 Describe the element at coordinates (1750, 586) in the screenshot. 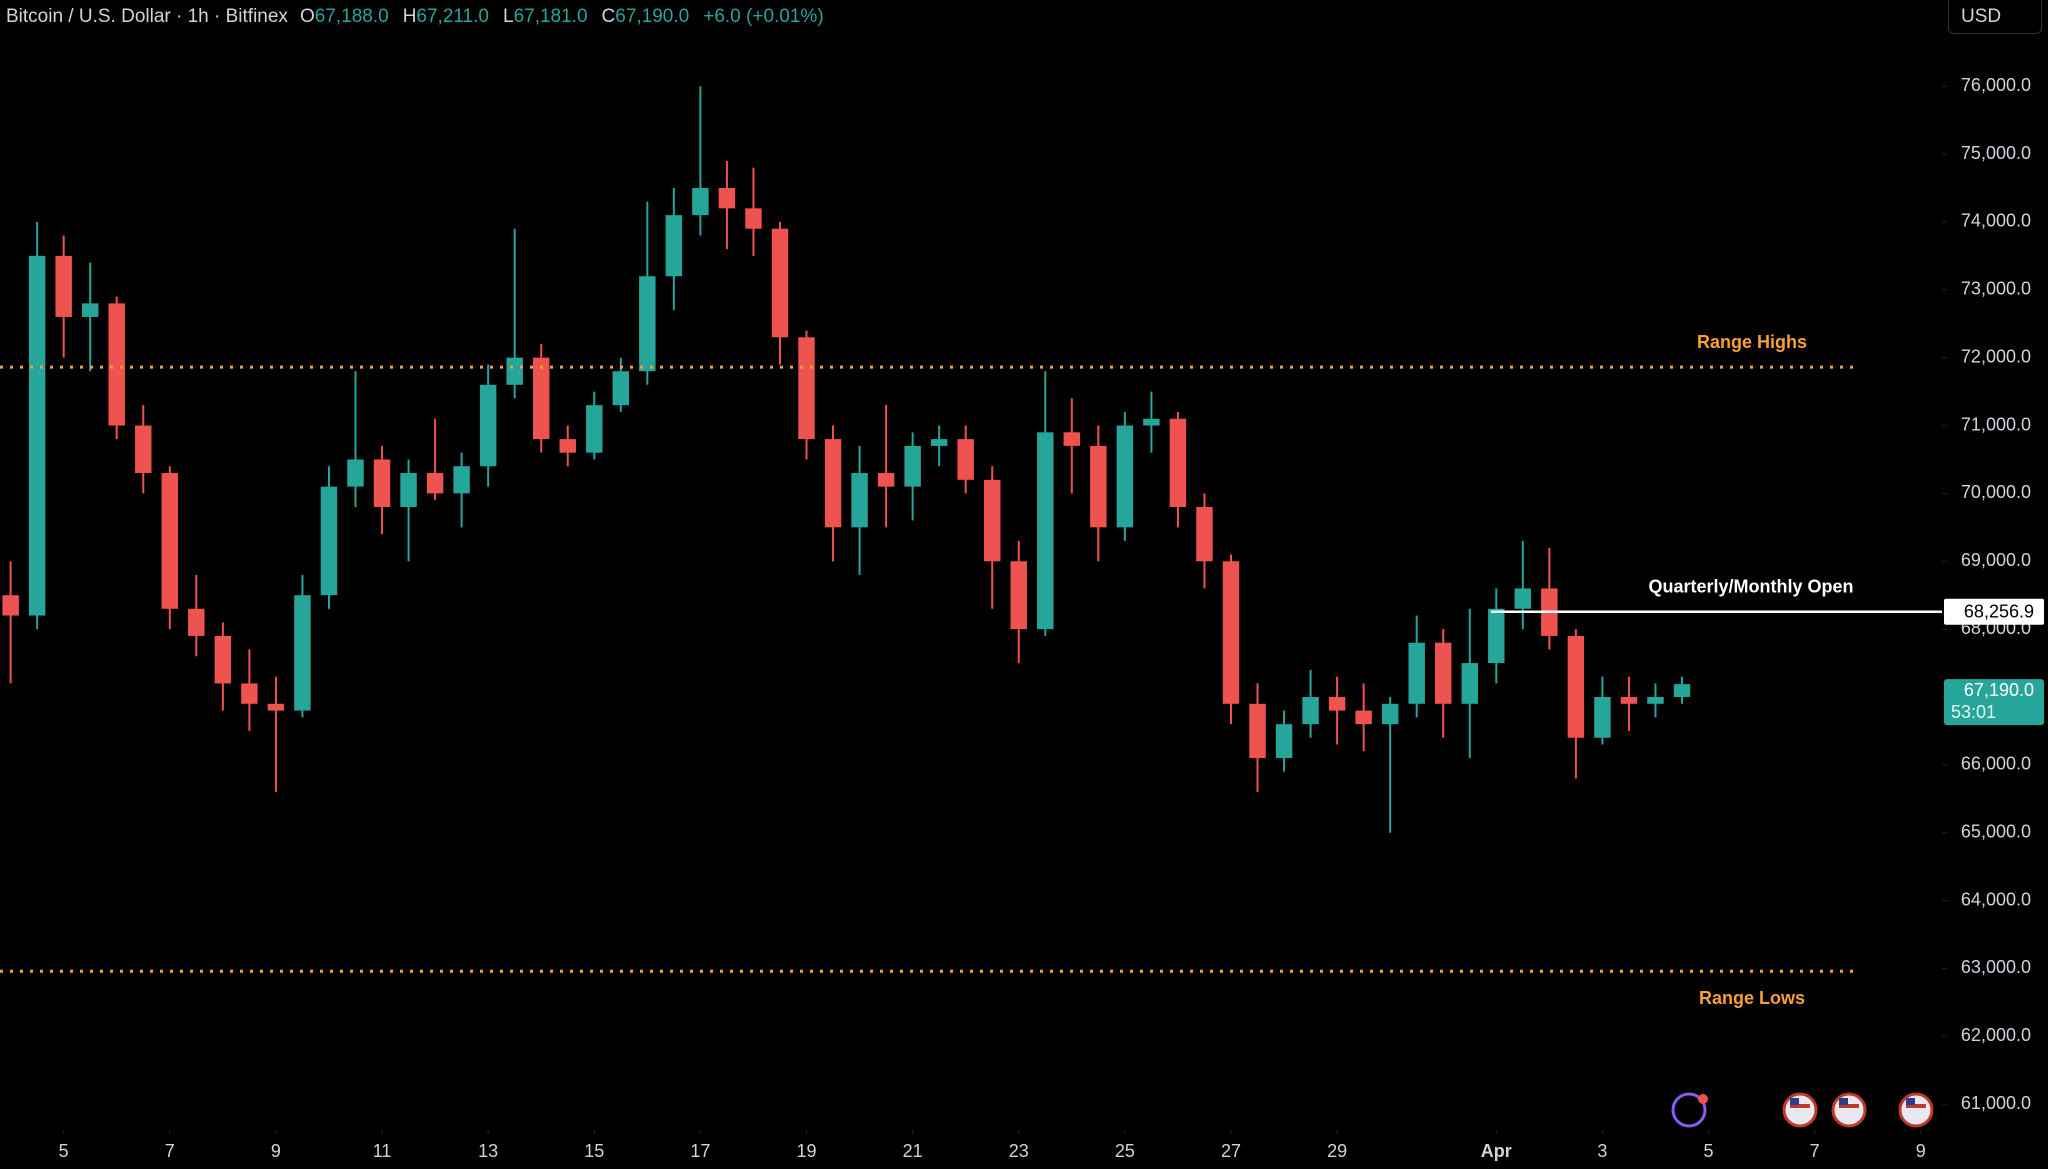

I see `annotation-label: Quarterly/Monthly Open` at that location.